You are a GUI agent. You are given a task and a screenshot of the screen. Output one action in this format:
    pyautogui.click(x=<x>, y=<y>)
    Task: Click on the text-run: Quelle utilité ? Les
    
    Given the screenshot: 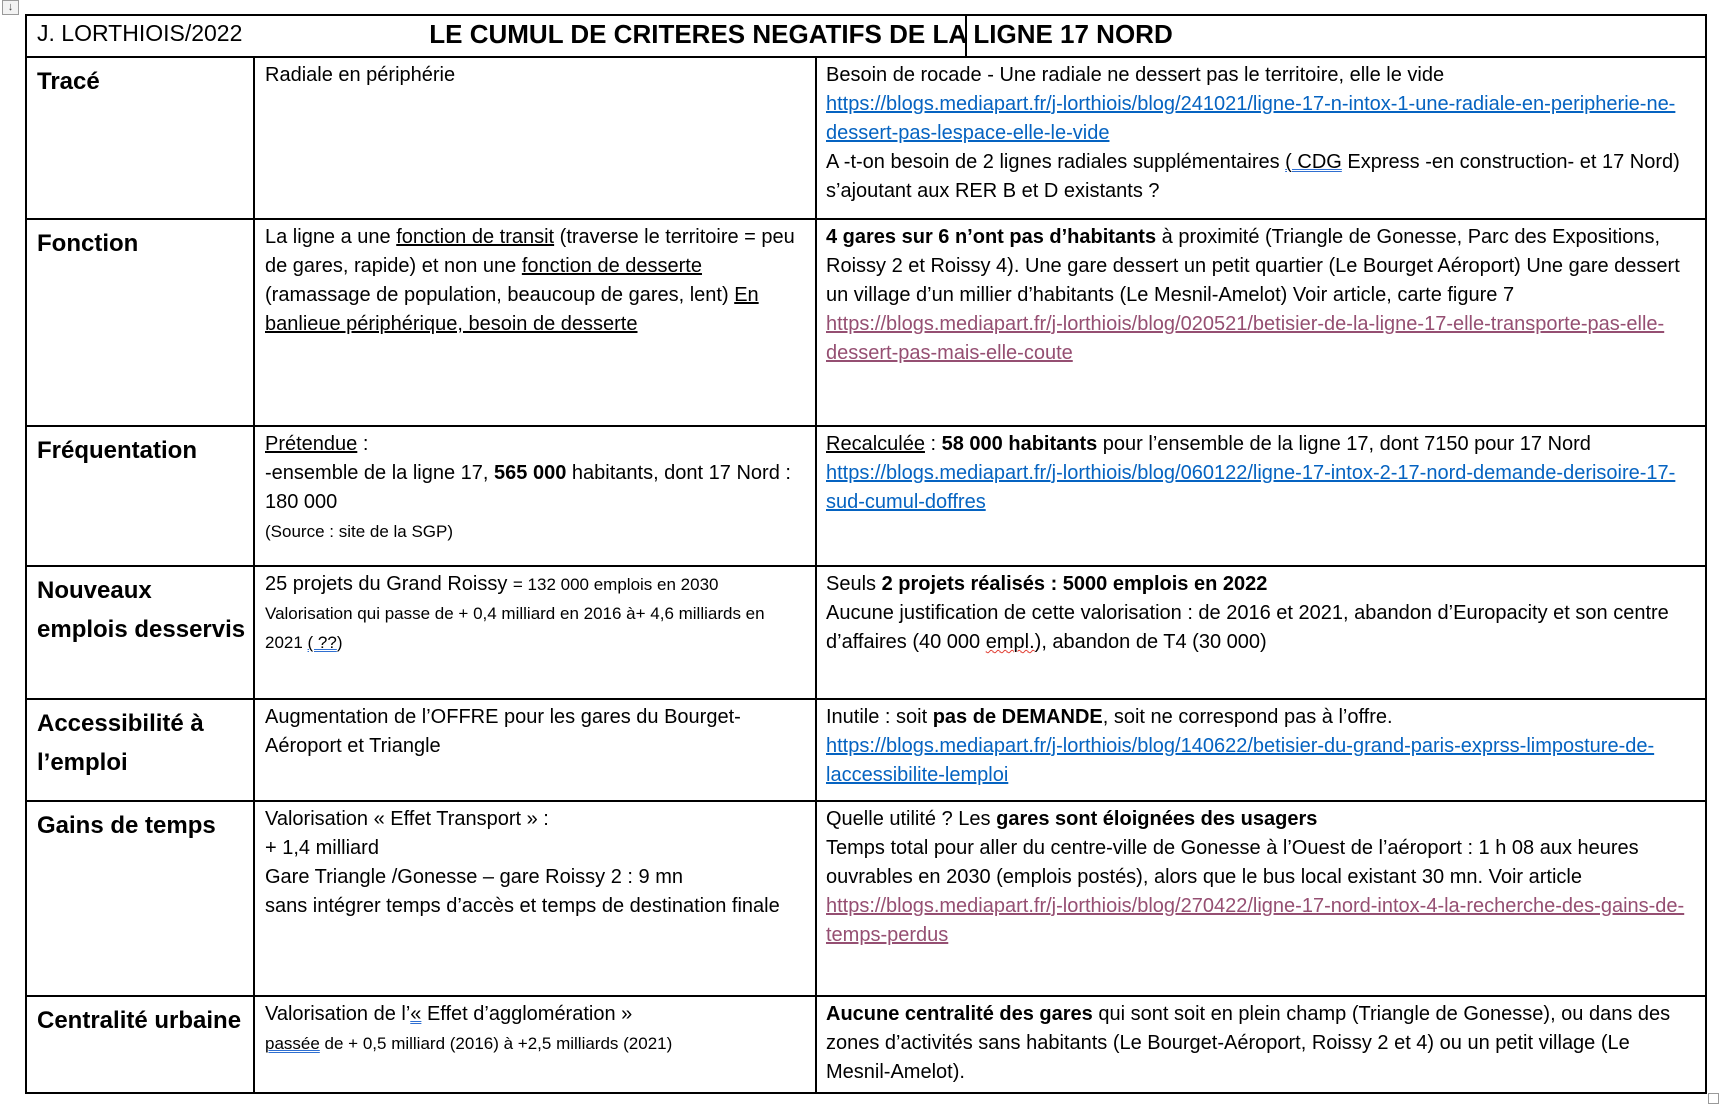 What is the action you would take?
    pyautogui.click(x=911, y=819)
    